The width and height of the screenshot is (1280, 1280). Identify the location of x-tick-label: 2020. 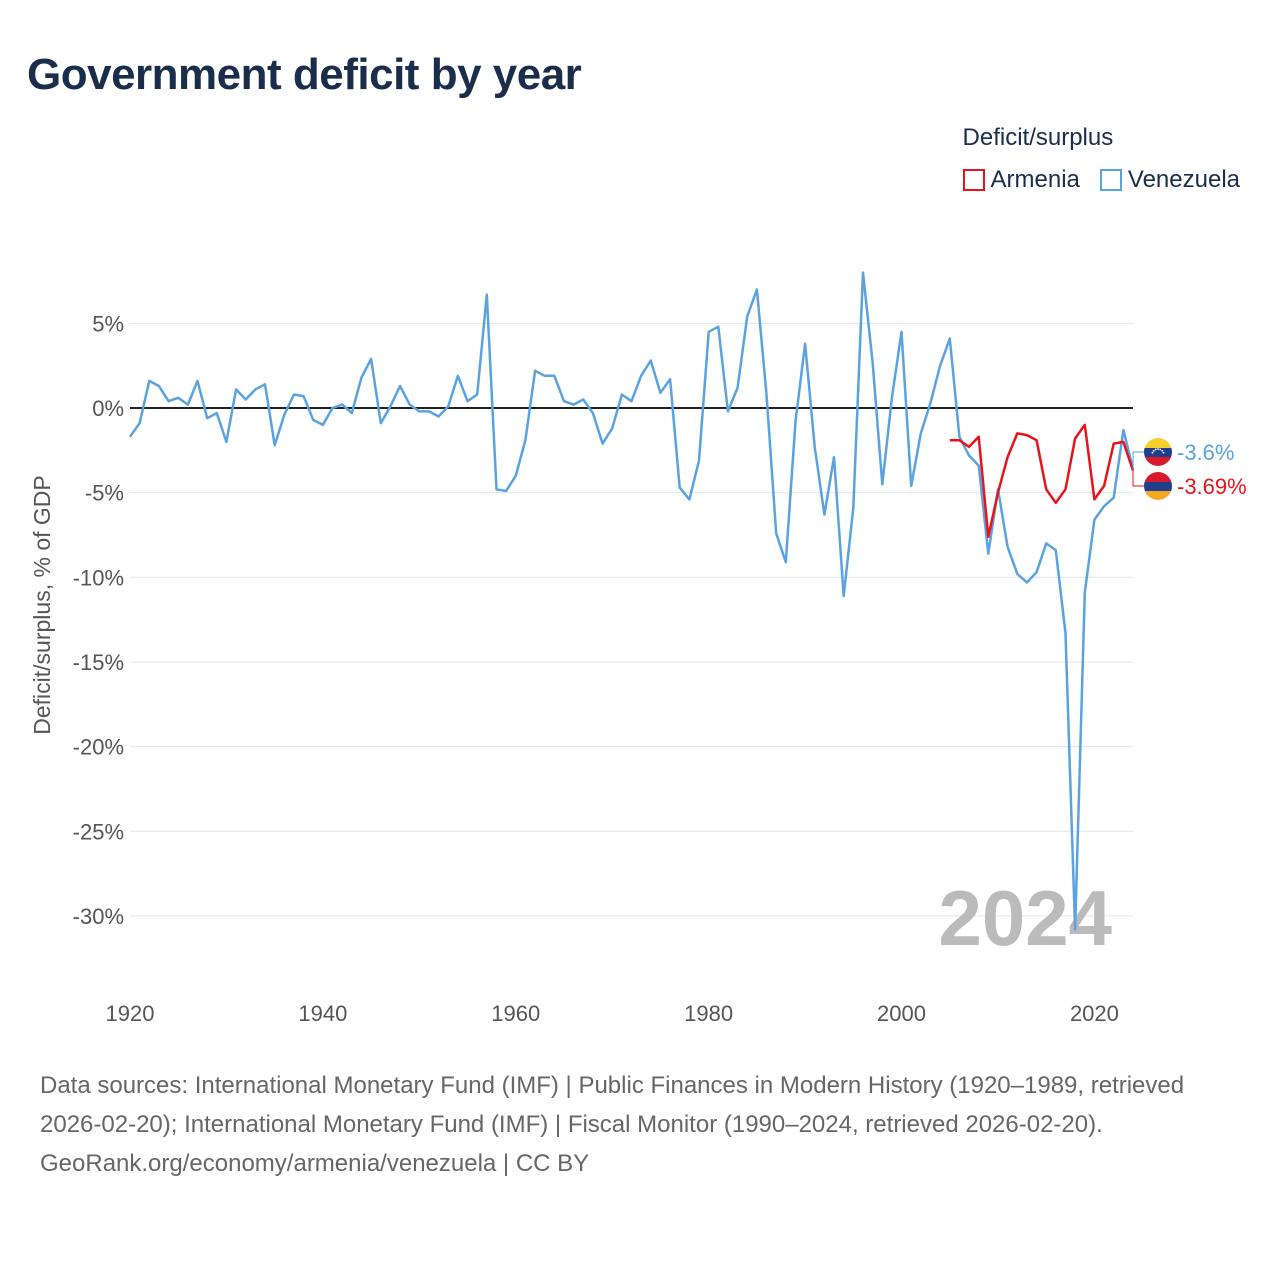
(1094, 1013).